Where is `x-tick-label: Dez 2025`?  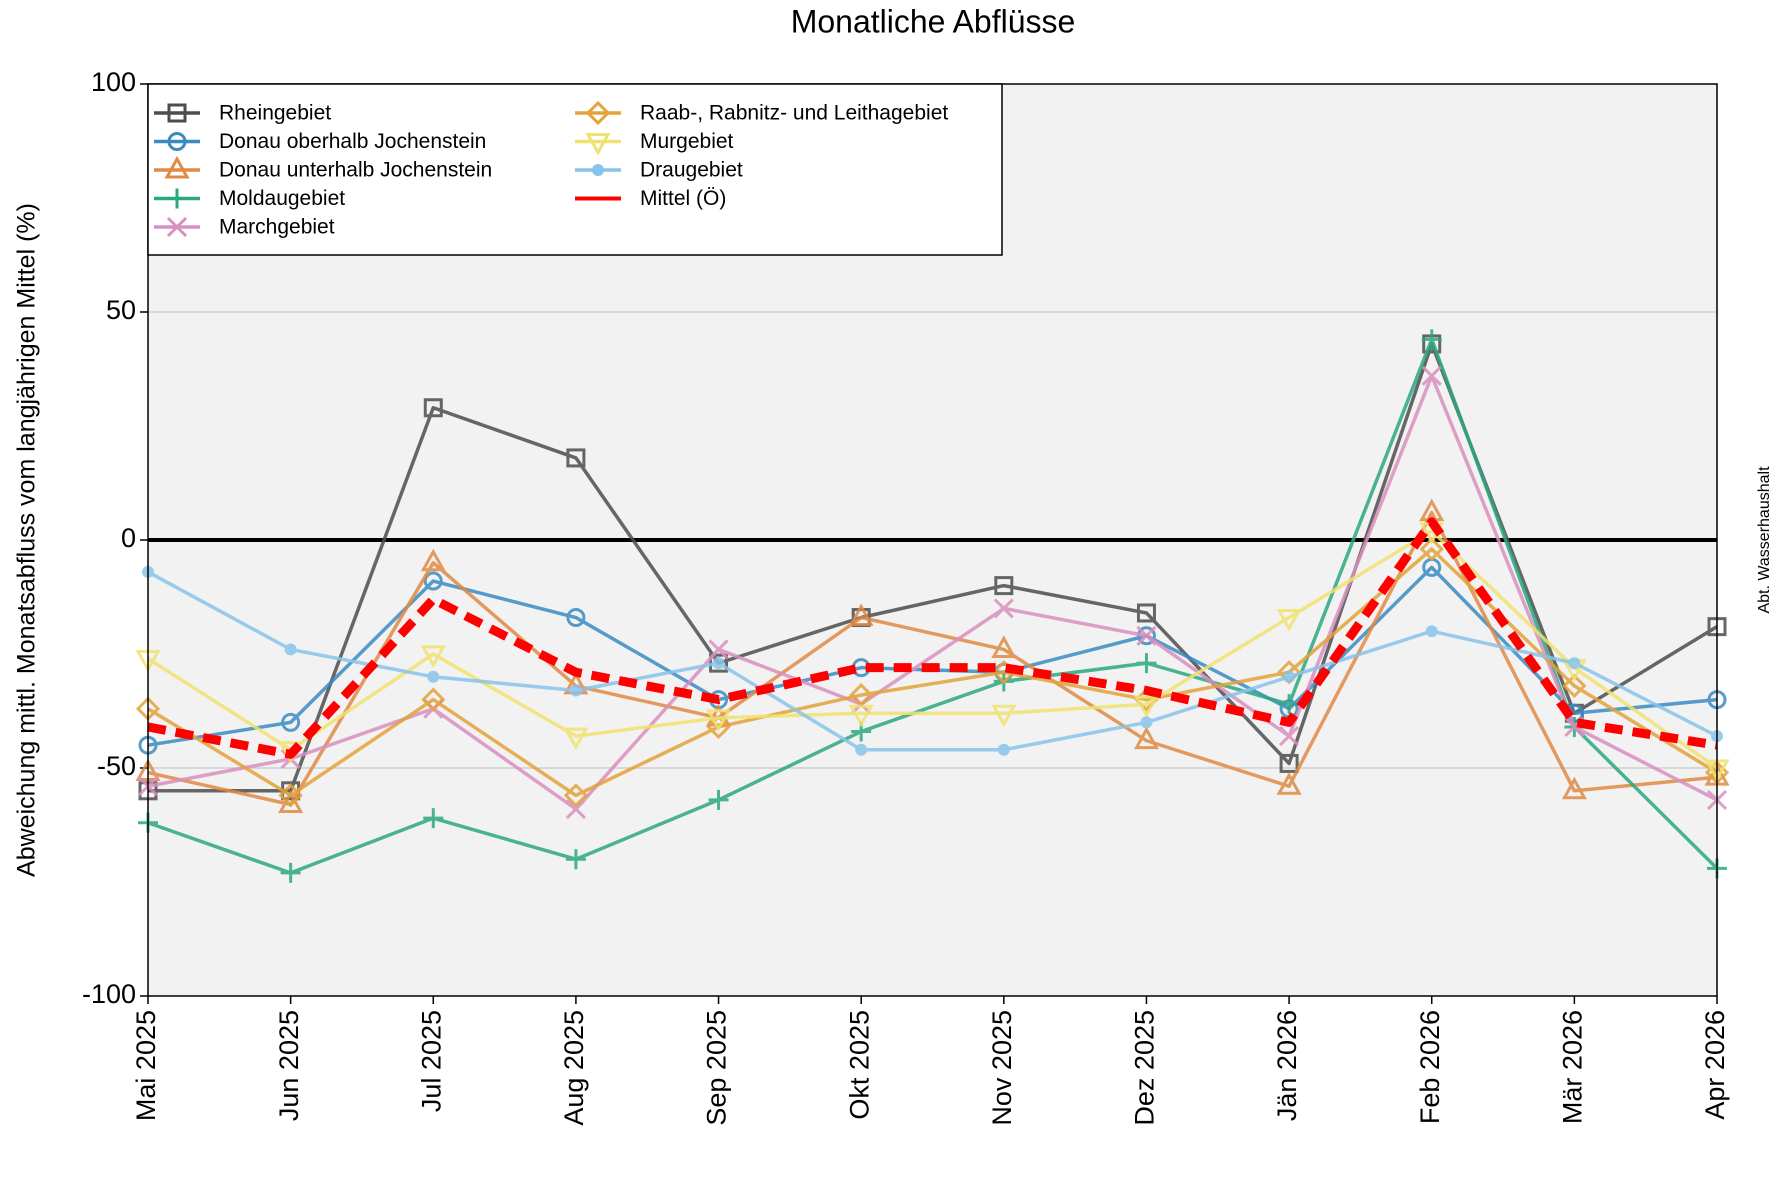 x-tick-label: Dez 2025 is located at coordinates (1145, 1068).